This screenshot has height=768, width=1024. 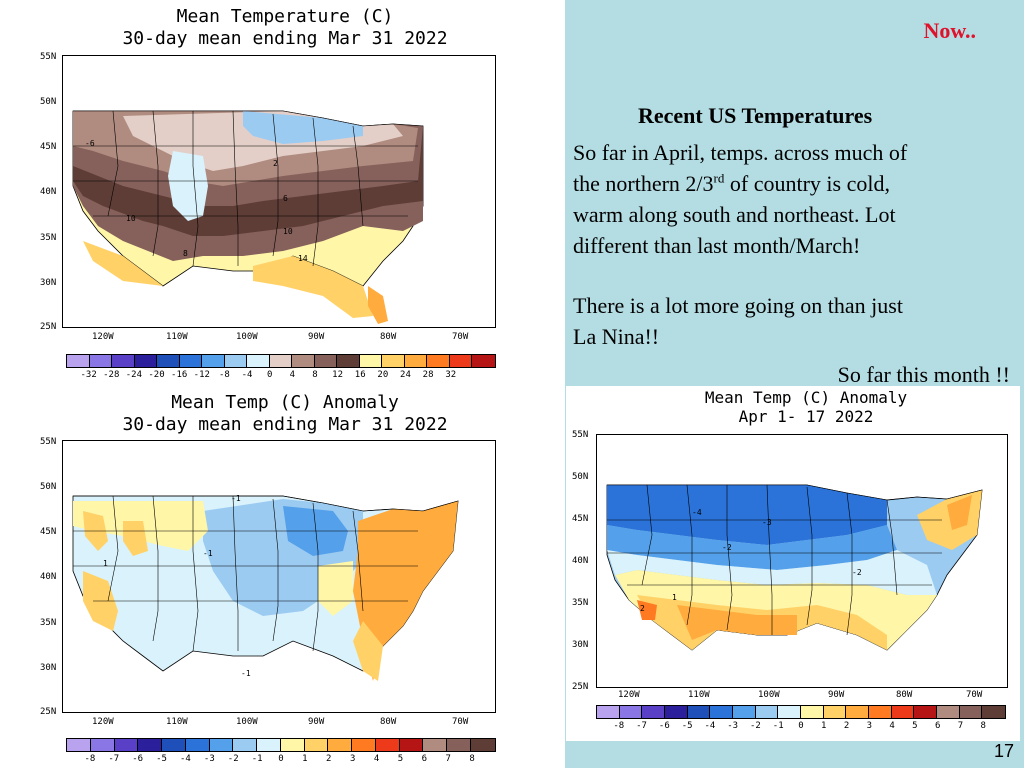 I want to click on contour-label: 2, so click(x=275, y=163).